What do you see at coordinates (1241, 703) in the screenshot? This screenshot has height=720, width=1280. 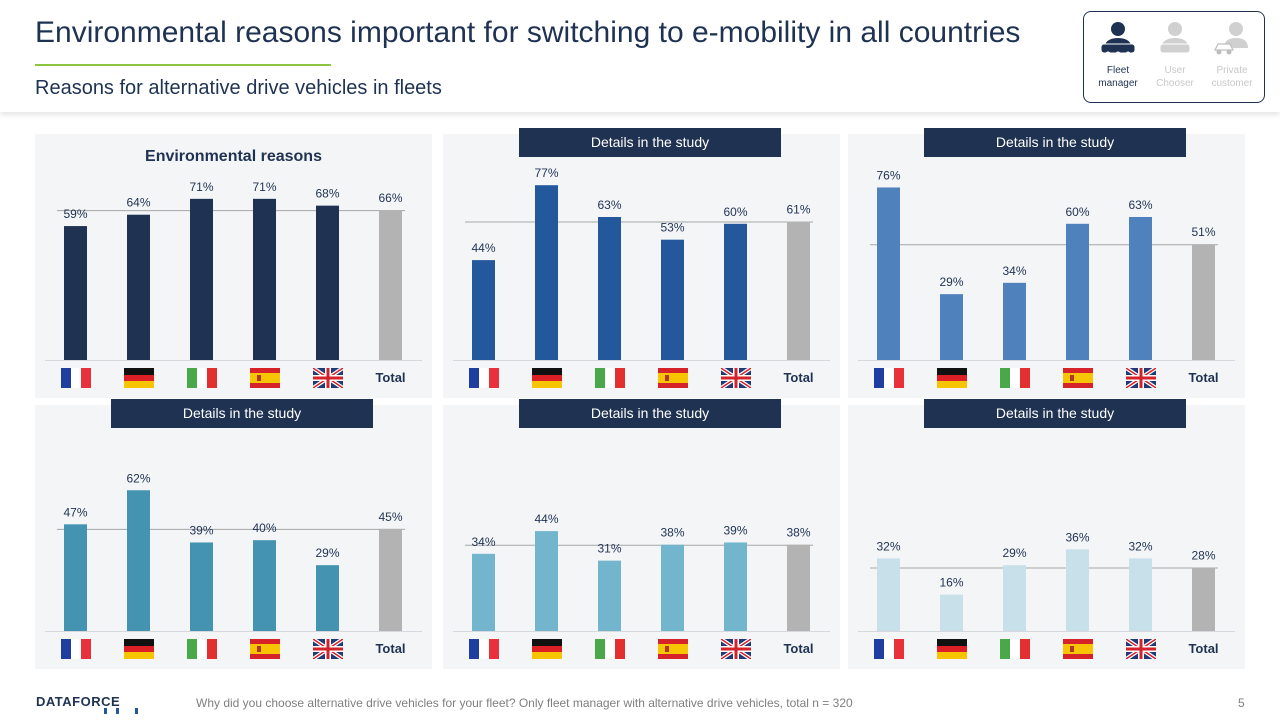 I see `page-number: 5` at bounding box center [1241, 703].